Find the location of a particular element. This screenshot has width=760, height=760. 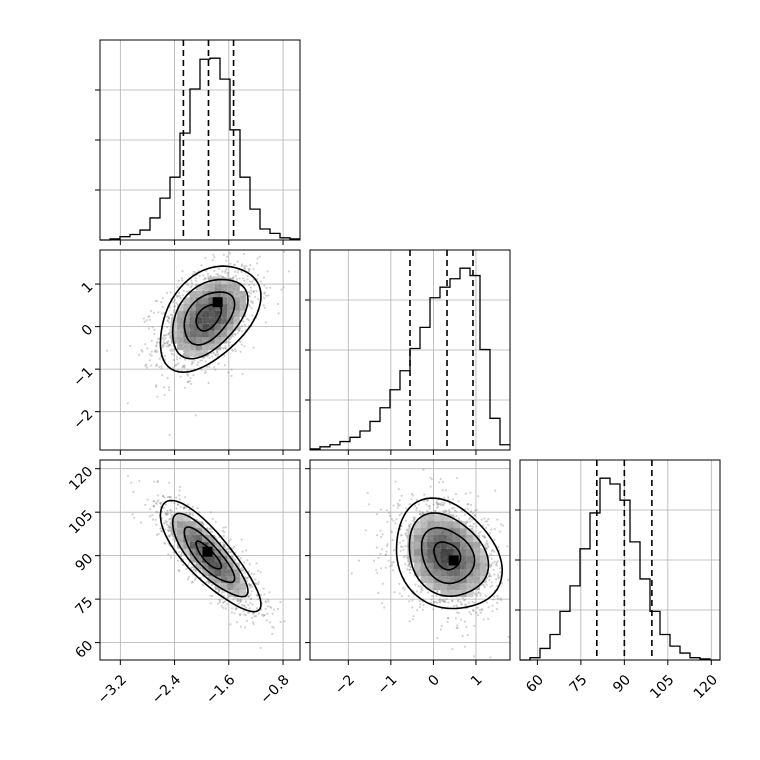

histogram-step is located at coordinates (620, 569).